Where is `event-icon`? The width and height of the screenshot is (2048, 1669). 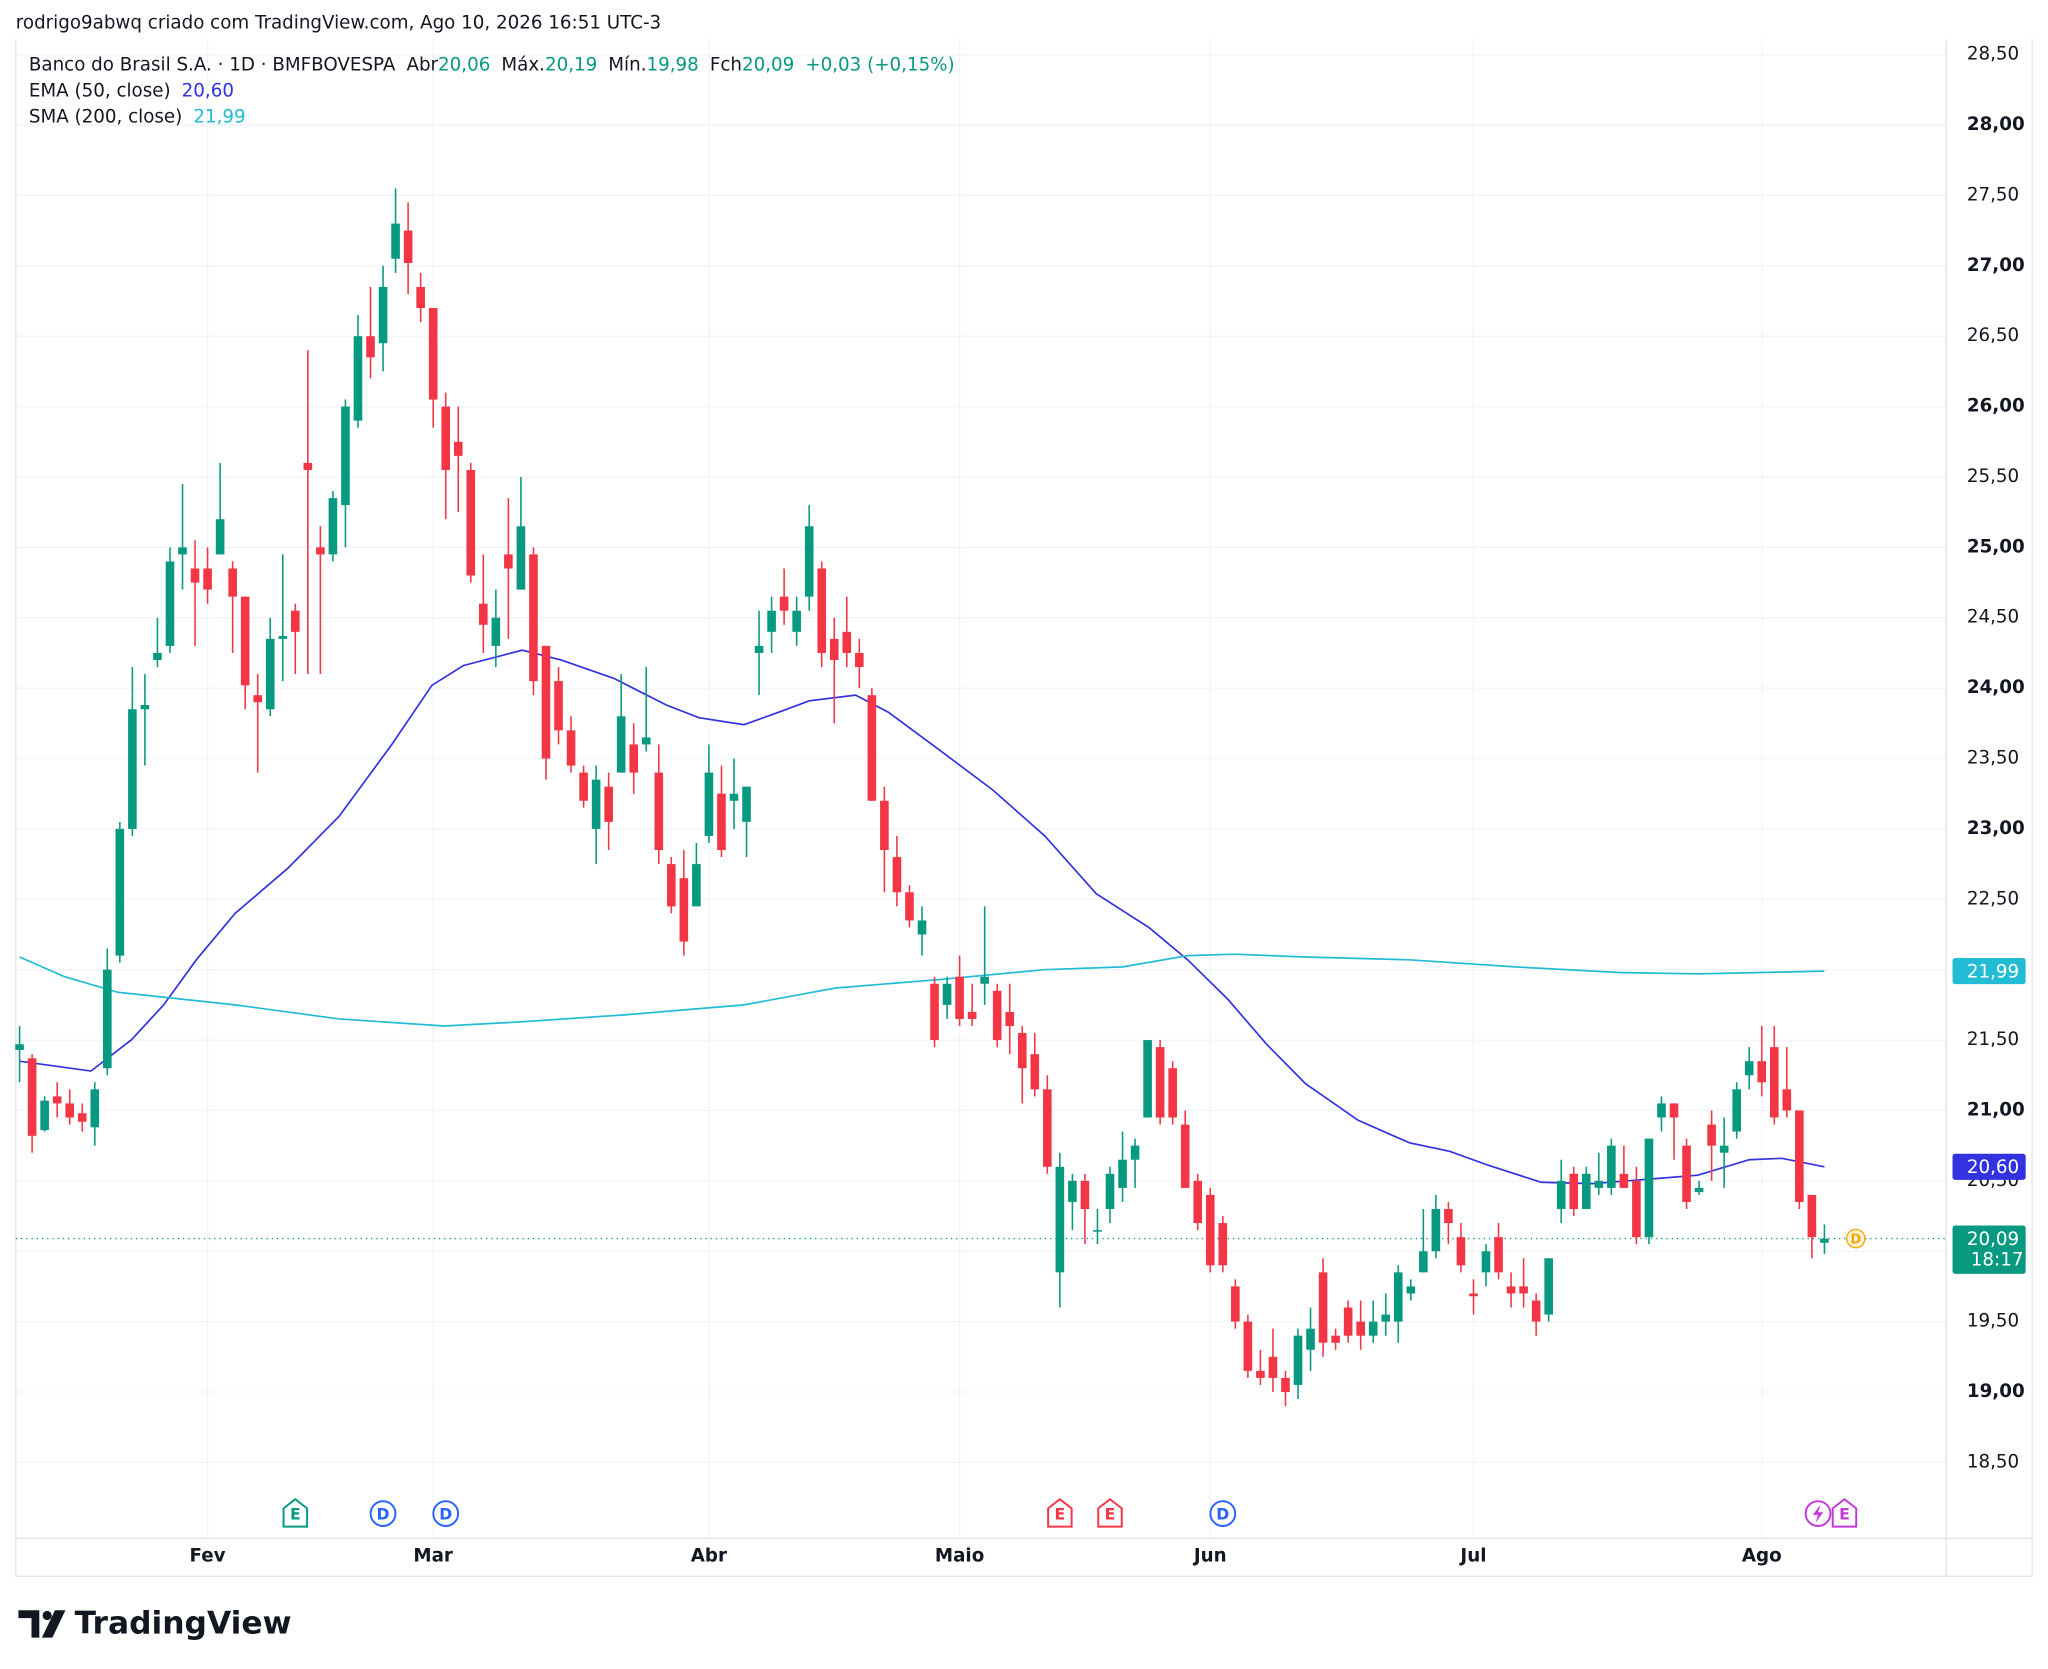 event-icon is located at coordinates (446, 1513).